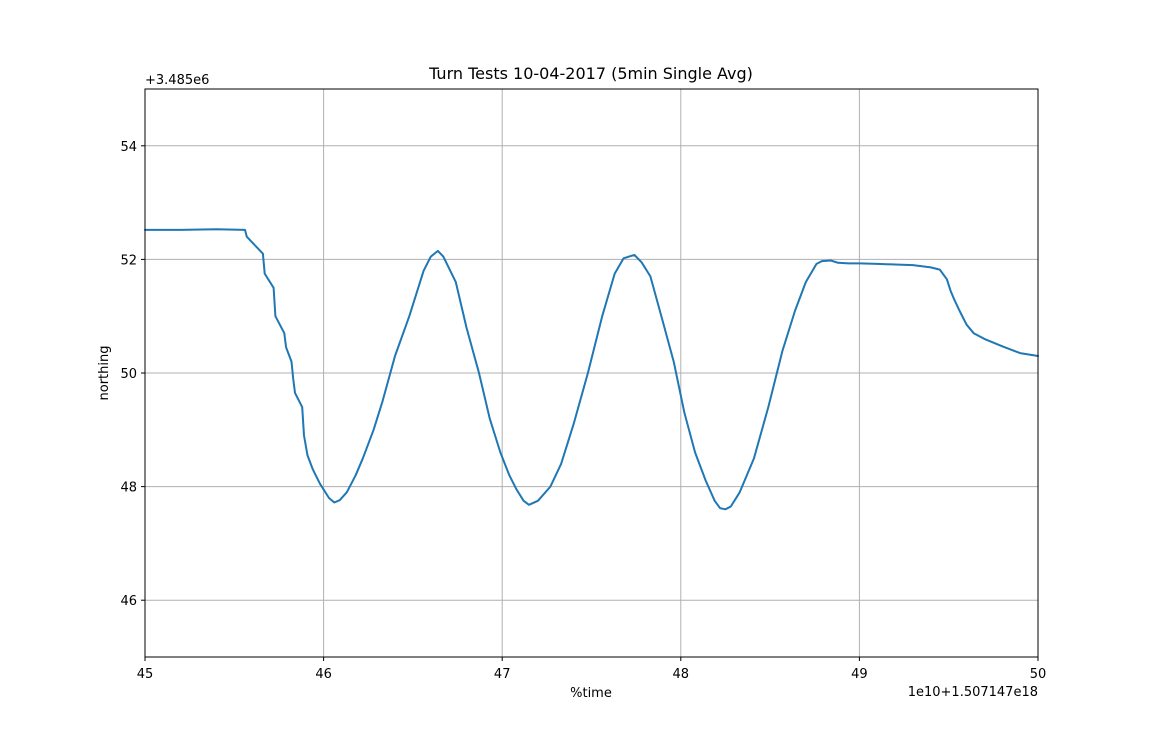 Image resolution: width=1153 pixels, height=738 pixels. What do you see at coordinates (590, 73) in the screenshot?
I see `chart-title: Turn Tests 10-04-2017 (5min Single Avg)` at bounding box center [590, 73].